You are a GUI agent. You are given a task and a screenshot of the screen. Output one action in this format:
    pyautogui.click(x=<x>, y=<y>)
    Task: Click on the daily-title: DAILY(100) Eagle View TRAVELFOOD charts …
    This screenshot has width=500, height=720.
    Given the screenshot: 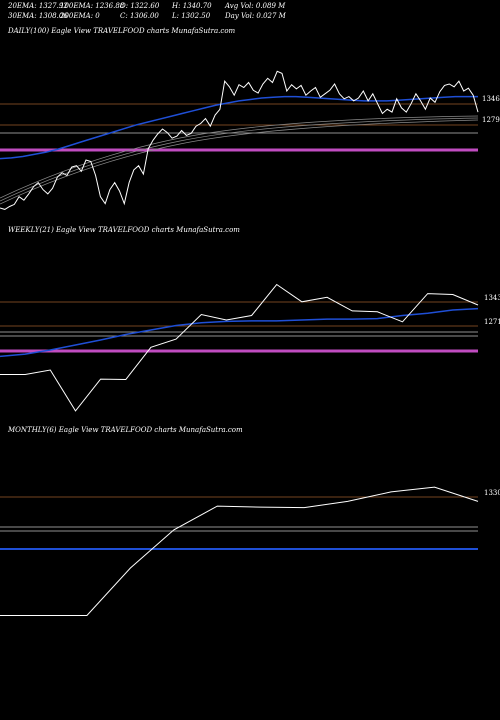 What is the action you would take?
    pyautogui.click(x=121, y=31)
    